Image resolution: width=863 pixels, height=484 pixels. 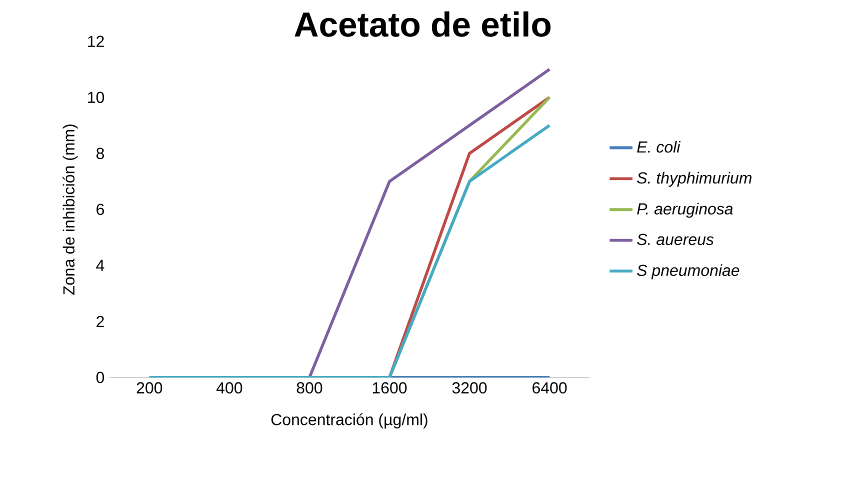 I want to click on legend-label: S. auereus, so click(x=675, y=239).